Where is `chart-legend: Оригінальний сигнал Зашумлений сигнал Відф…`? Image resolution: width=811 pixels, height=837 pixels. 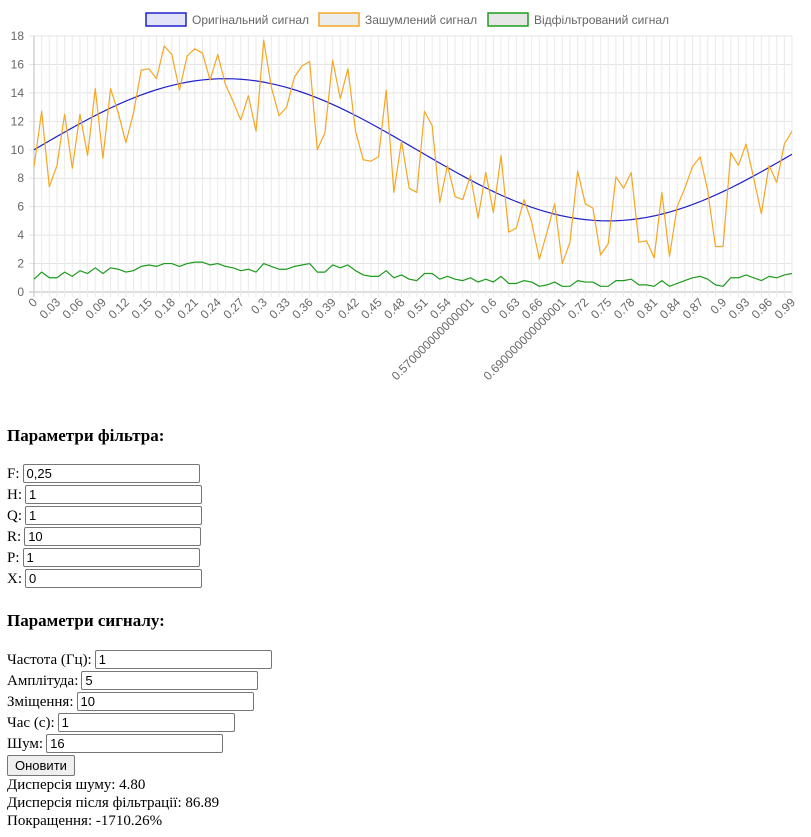
chart-legend: Оригінальний сигнал Зашумлений сигнал Відф… is located at coordinates (407, 19).